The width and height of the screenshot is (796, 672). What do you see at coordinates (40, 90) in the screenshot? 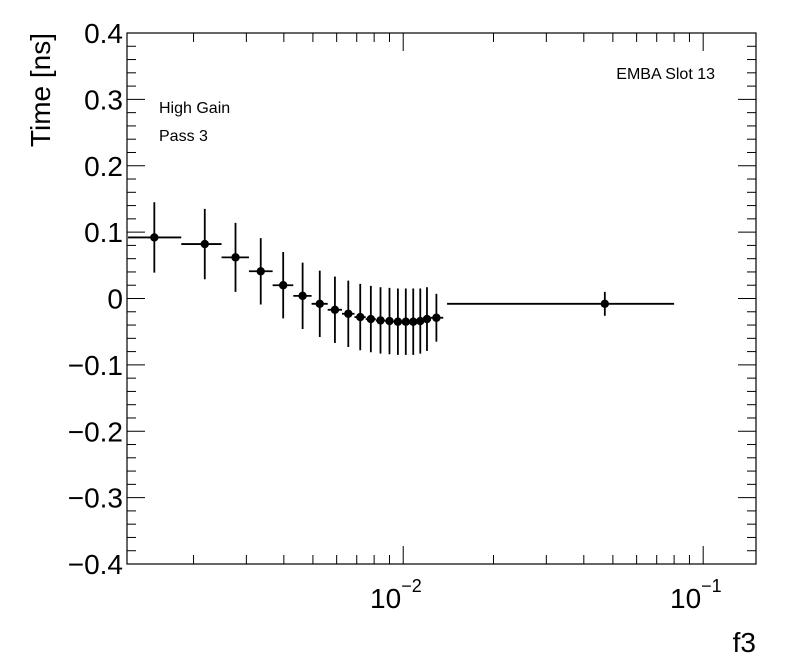
I see `y-axis-title: Time [ns]` at bounding box center [40, 90].